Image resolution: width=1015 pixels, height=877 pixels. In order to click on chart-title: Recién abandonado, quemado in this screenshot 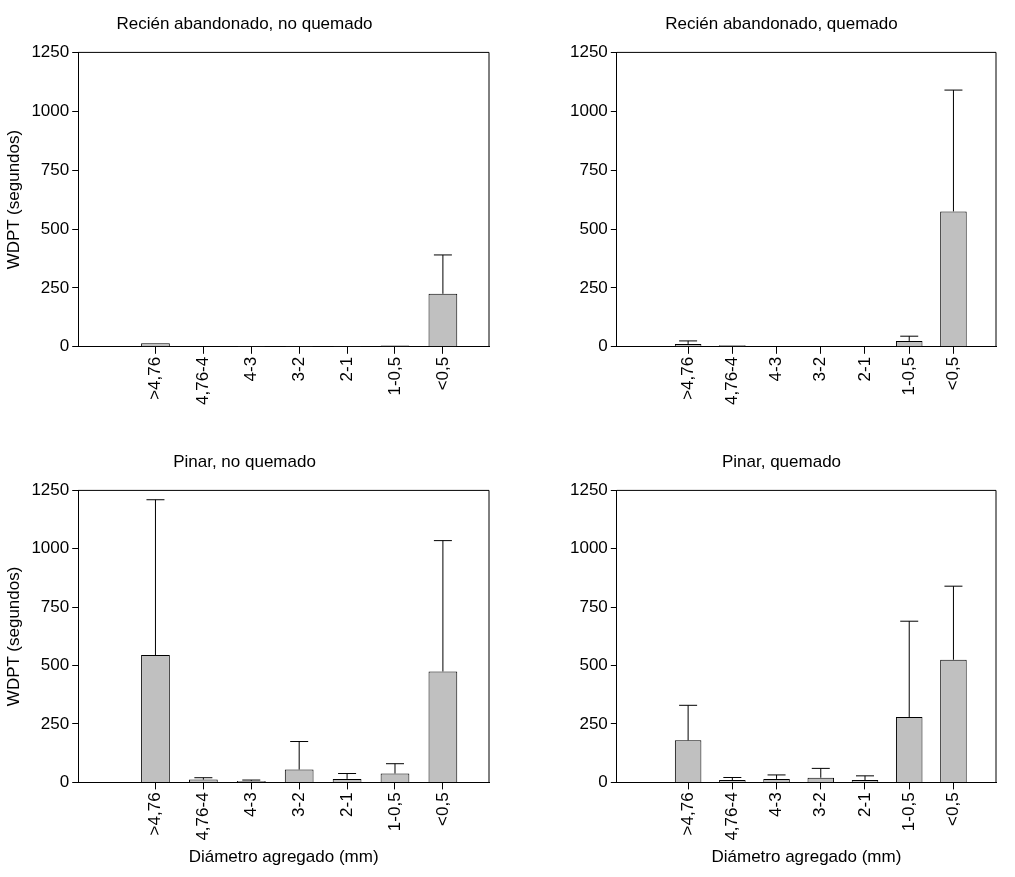, I will do `click(781, 23)`.